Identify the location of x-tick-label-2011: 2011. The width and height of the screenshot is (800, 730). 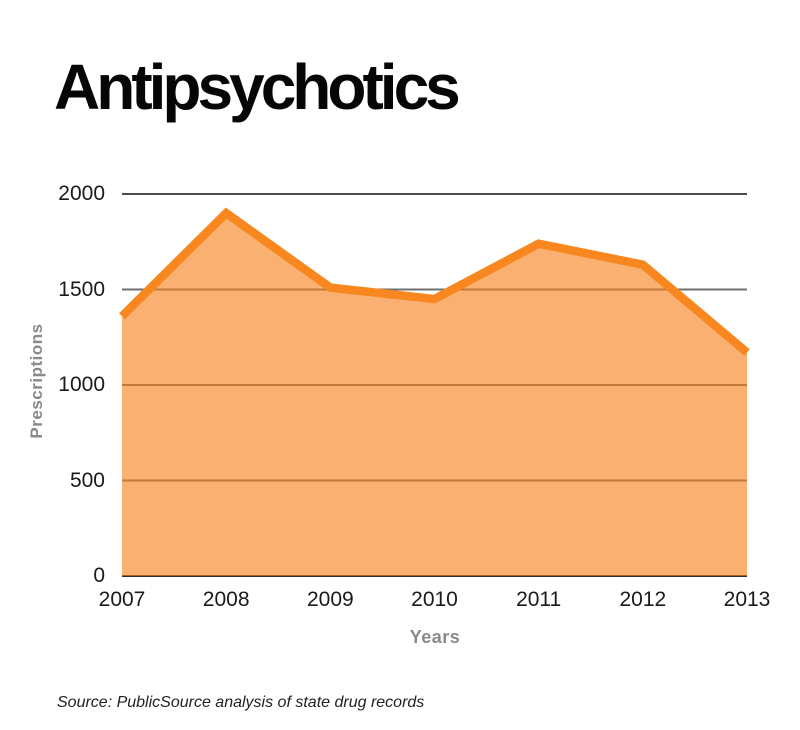
(539, 599).